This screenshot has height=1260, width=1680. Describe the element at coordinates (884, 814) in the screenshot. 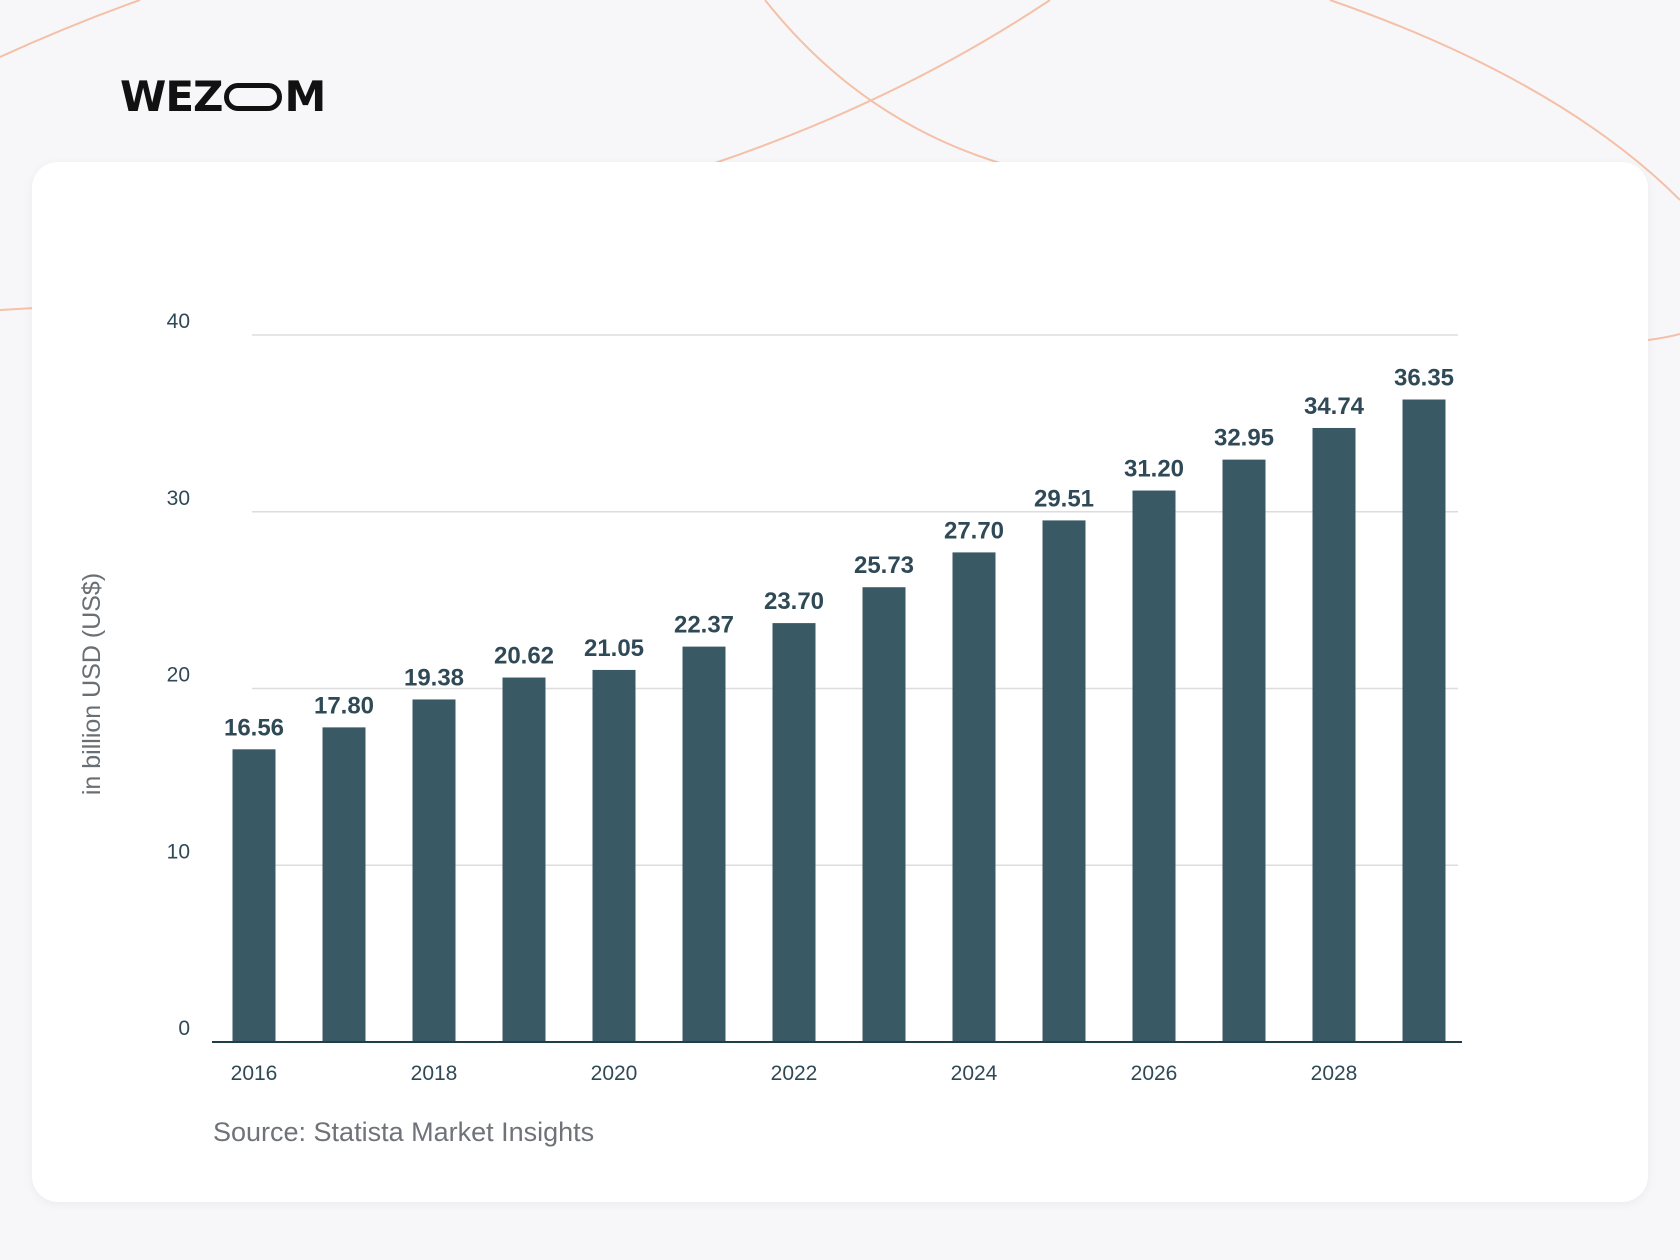

I see `bar-2023` at that location.